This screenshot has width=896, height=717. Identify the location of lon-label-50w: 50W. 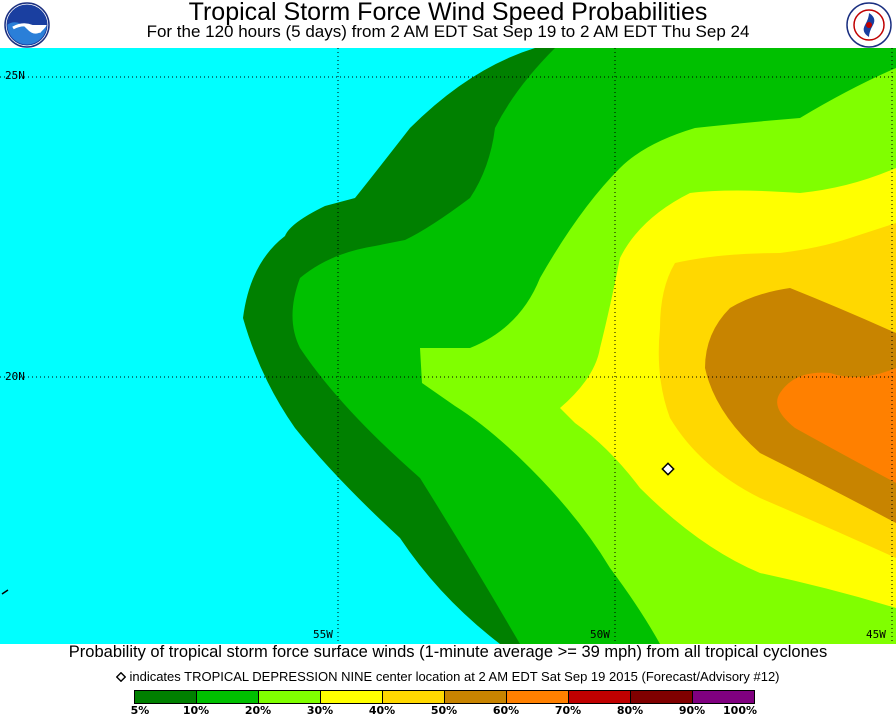
(600, 634).